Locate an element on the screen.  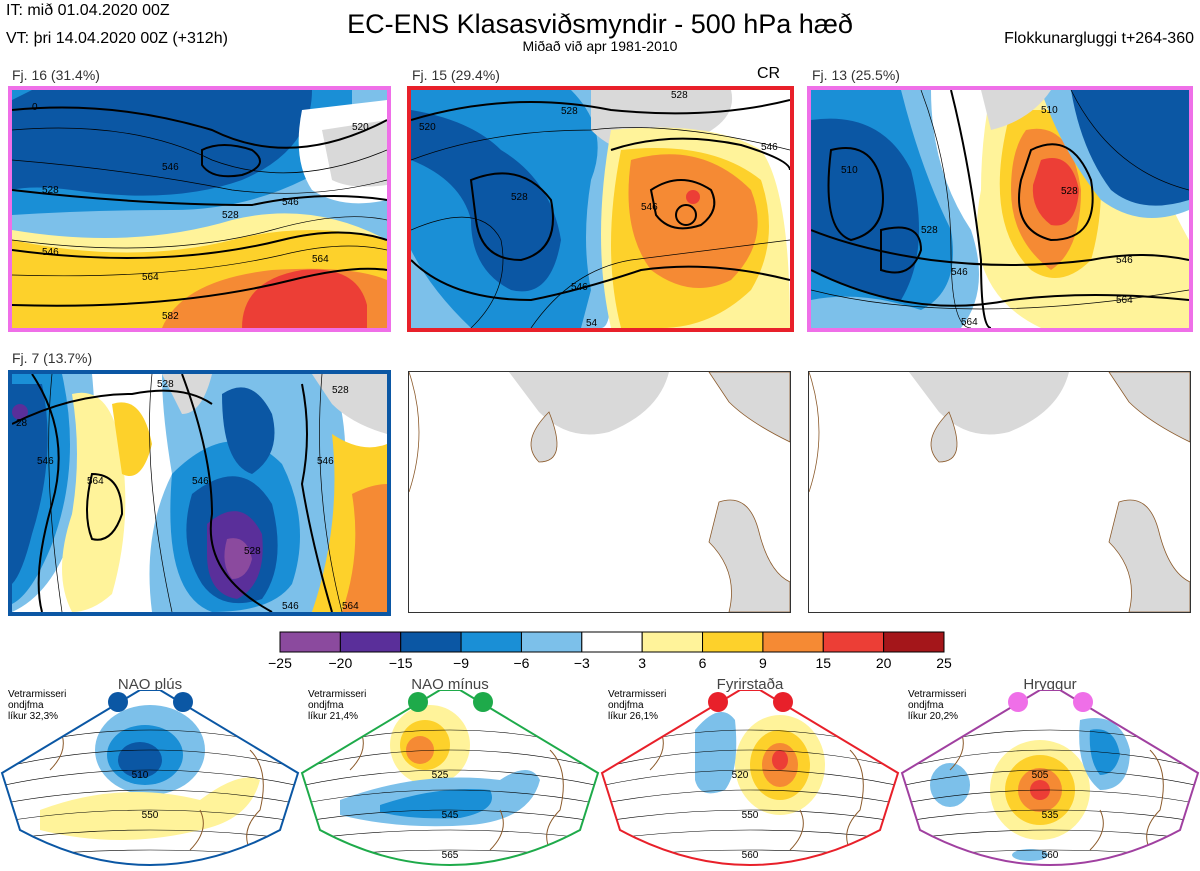
regime-probability-note: Vetrarmisseri ondjfma líkur 21,4% is located at coordinates (337, 705).